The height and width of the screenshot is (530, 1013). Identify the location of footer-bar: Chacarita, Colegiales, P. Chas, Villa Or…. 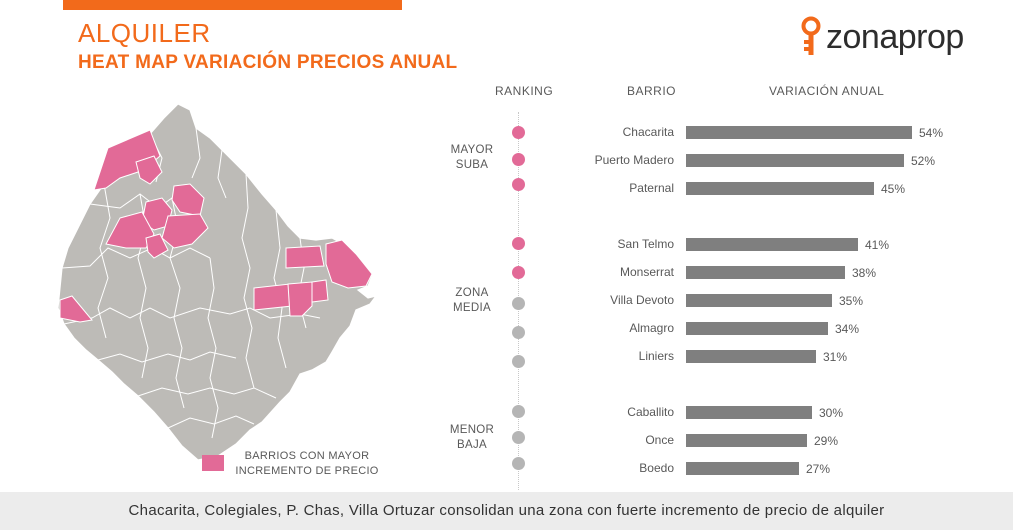
(506, 511).